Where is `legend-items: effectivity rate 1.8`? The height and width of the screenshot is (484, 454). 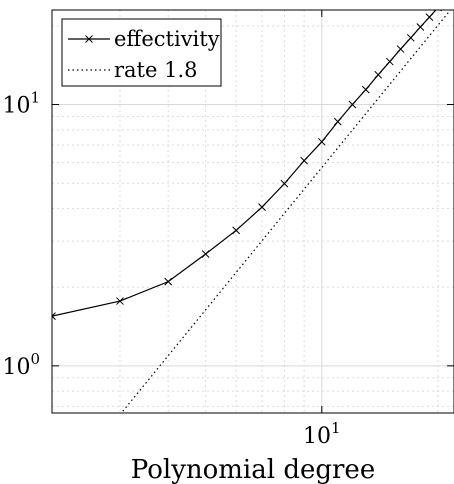 legend-items: effectivity rate 1.8 is located at coordinates (144, 54).